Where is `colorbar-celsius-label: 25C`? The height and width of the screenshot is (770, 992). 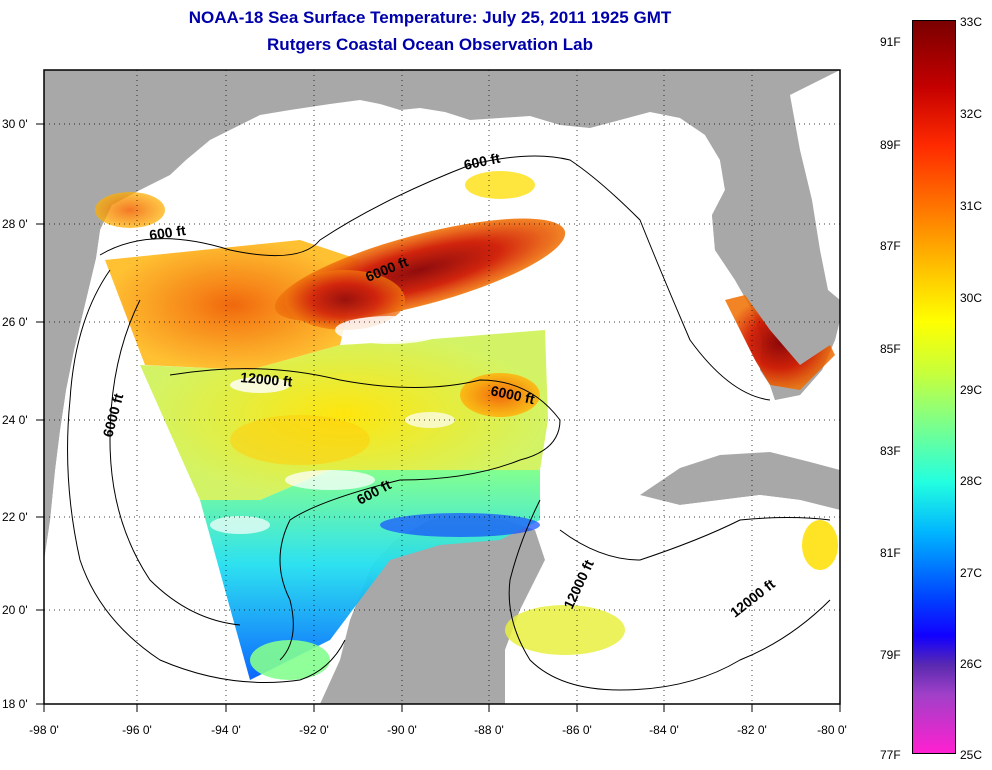 colorbar-celsius-label: 25C is located at coordinates (971, 755).